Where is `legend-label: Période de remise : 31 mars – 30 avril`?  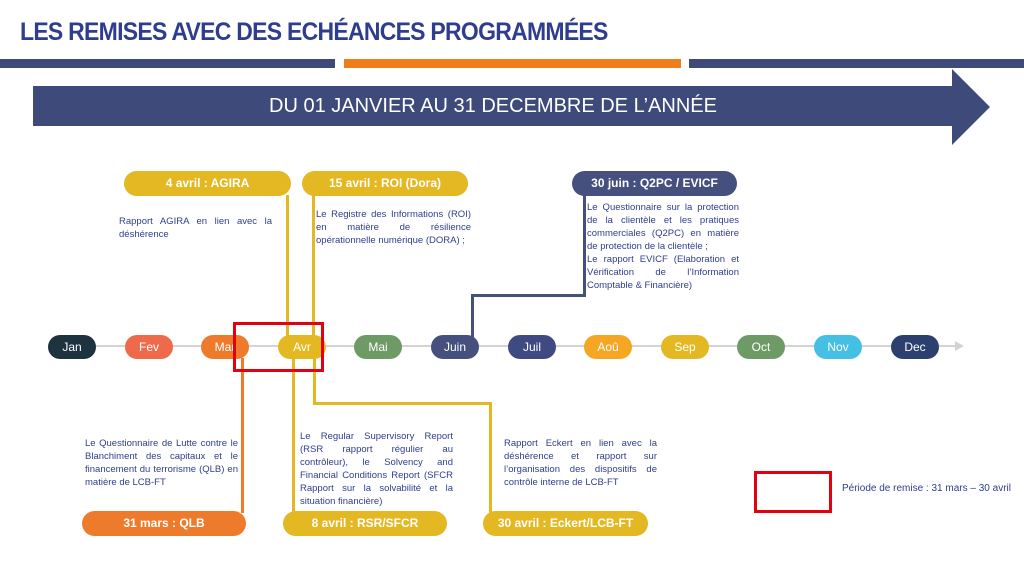 legend-label: Période de remise : 31 mars – 30 avril is located at coordinates (926, 488).